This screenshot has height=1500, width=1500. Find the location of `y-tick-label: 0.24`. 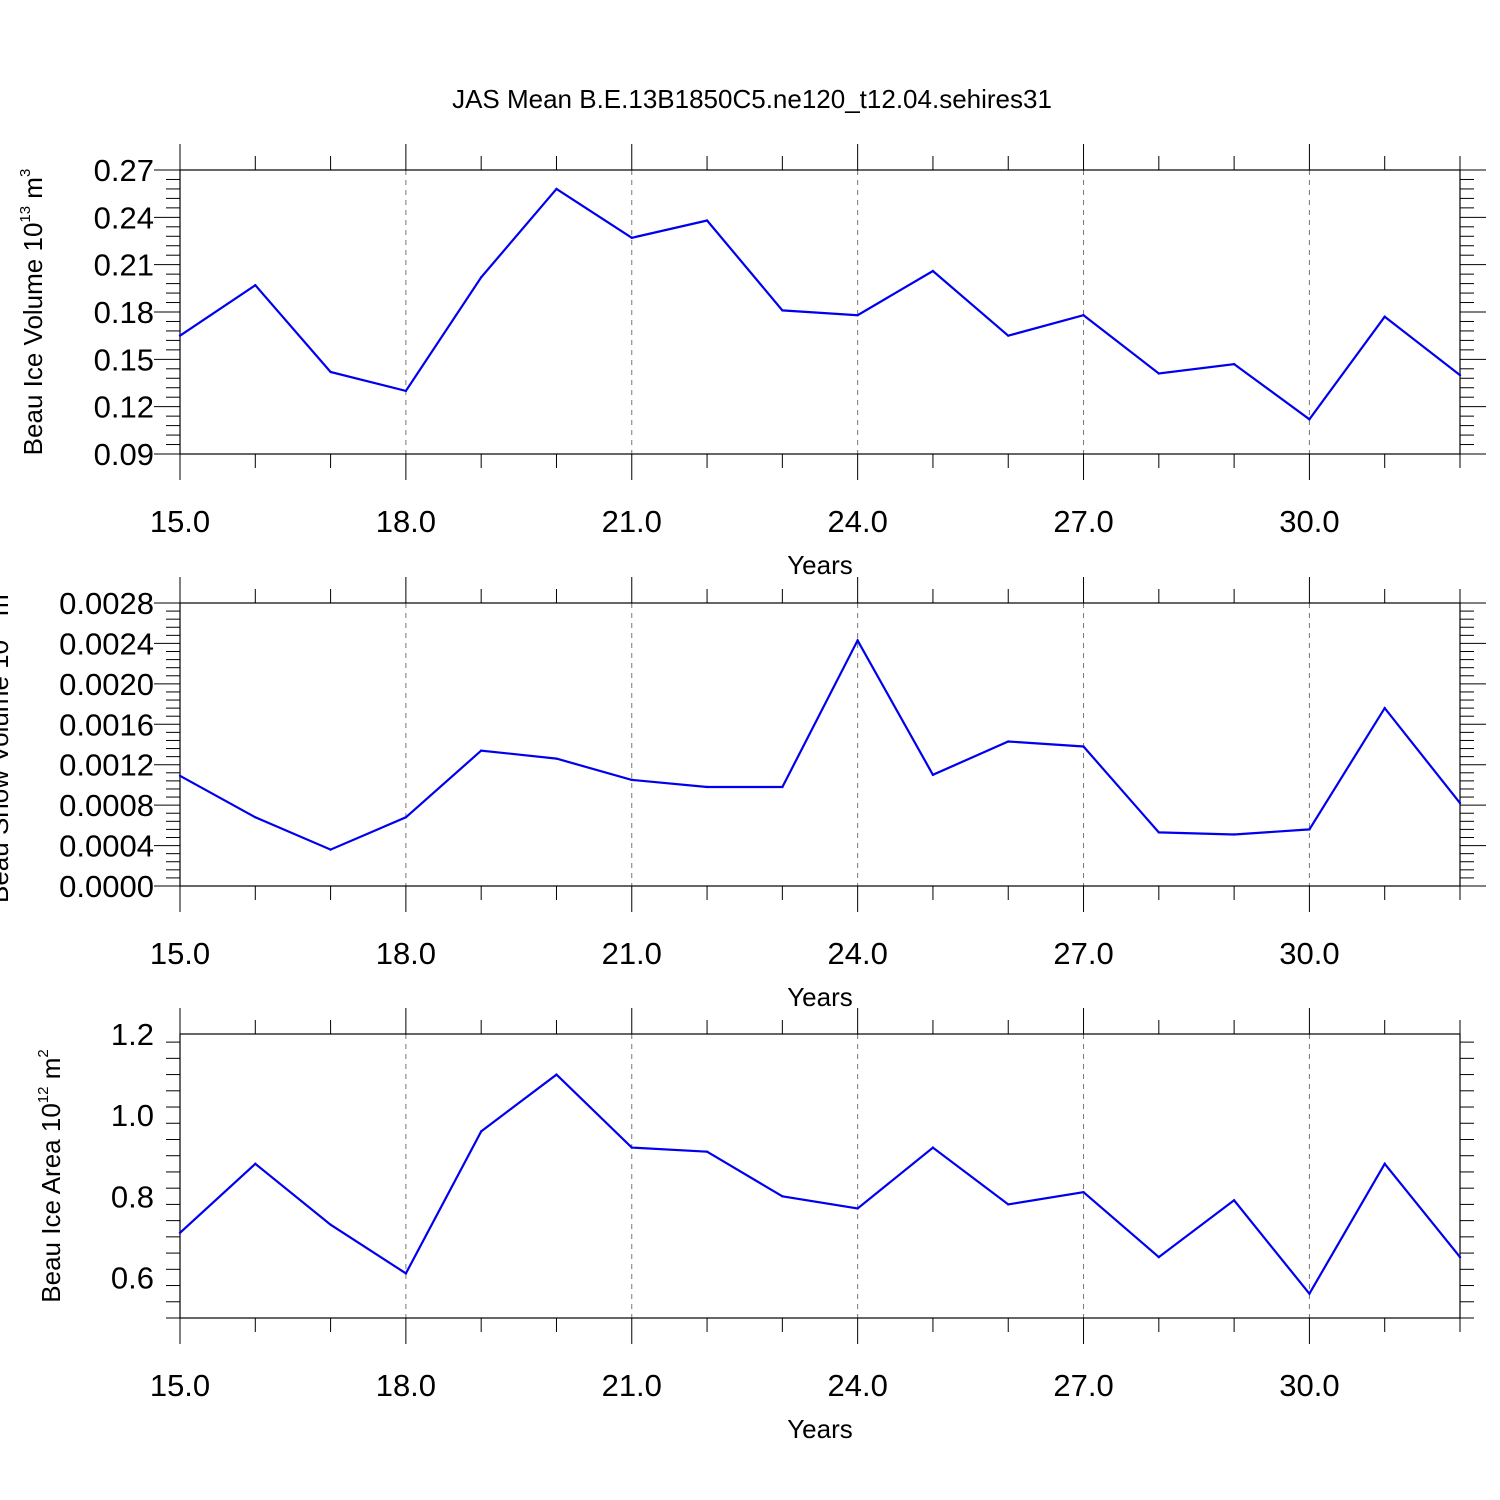

y-tick-label: 0.24 is located at coordinates (124, 217).